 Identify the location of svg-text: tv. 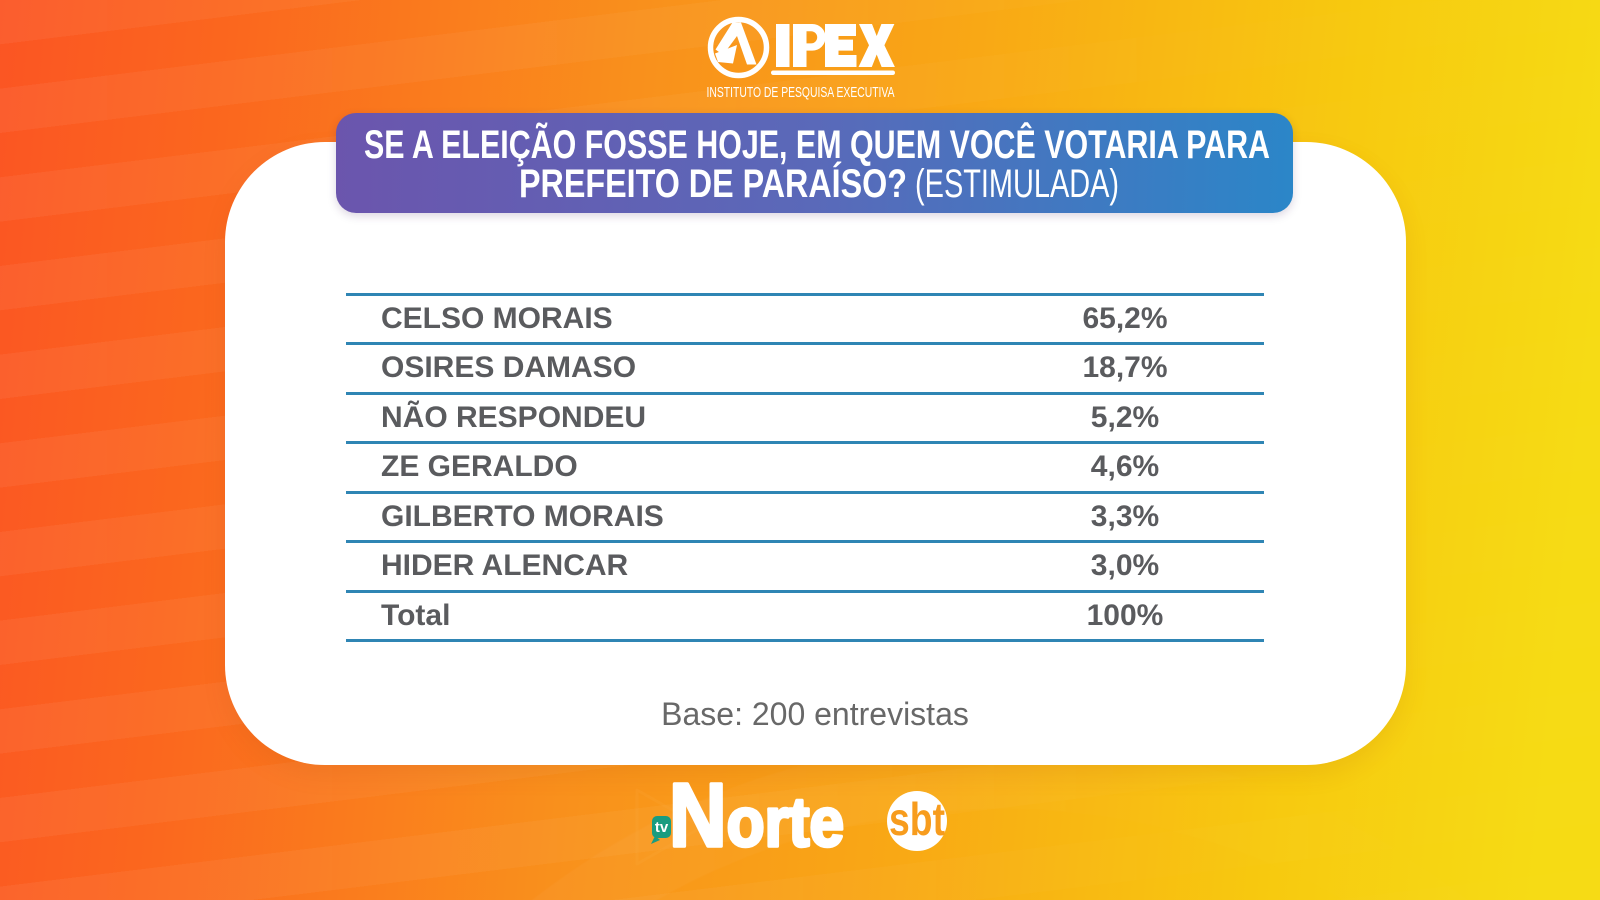
(662, 827).